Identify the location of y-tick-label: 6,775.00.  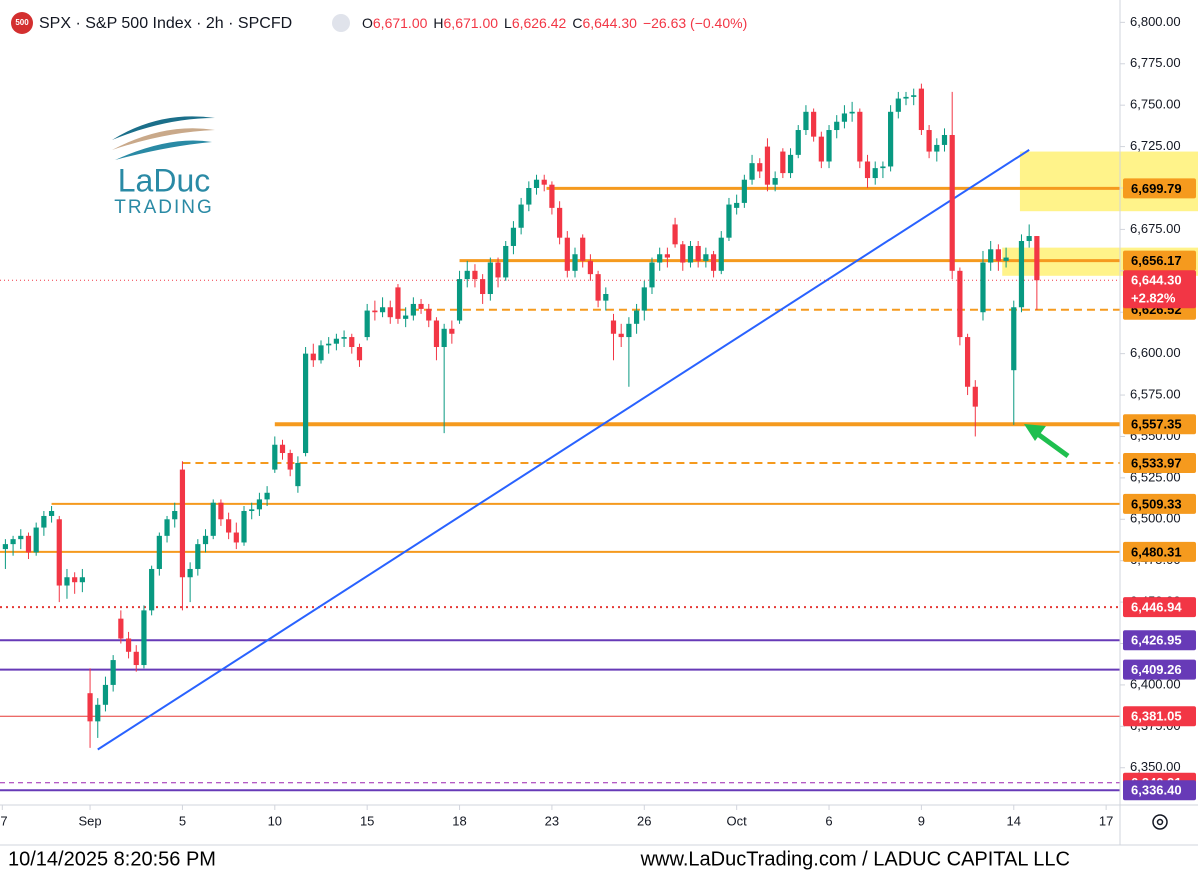
(1155, 62).